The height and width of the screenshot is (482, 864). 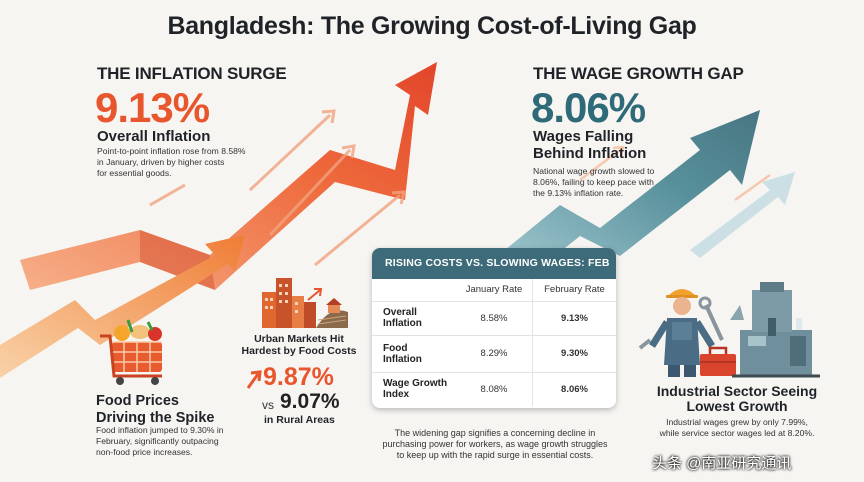 I want to click on january-value: 8.29%, so click(x=494, y=353).